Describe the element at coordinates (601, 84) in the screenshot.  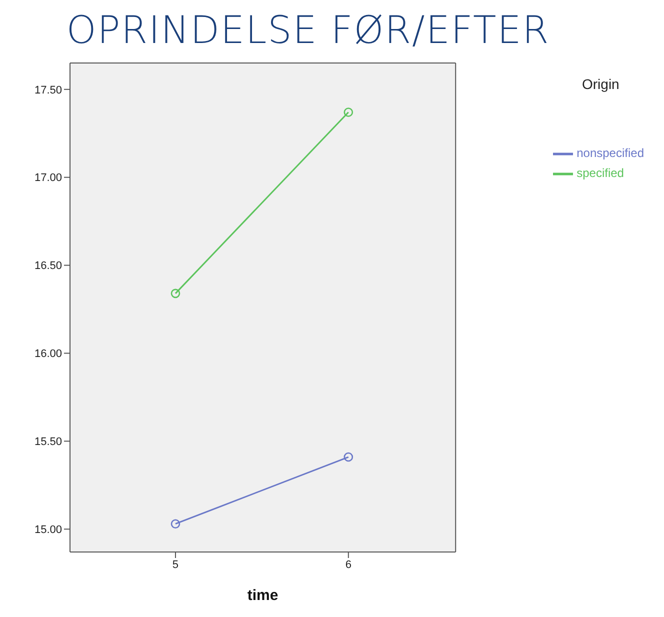
I see `legend-title: Origin` at that location.